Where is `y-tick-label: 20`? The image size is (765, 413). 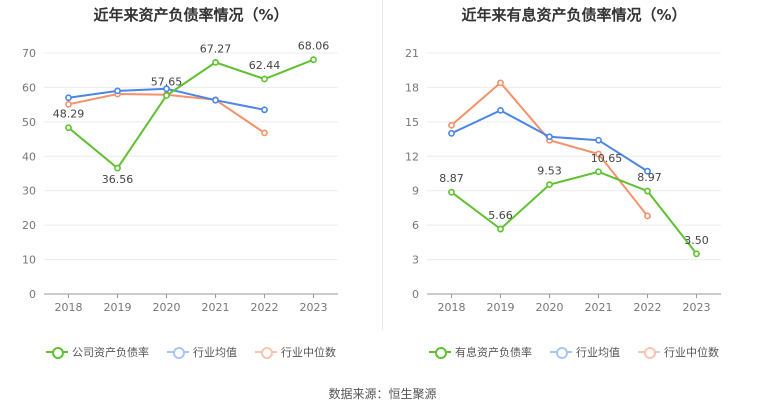
y-tick-label: 20 is located at coordinates (29, 225).